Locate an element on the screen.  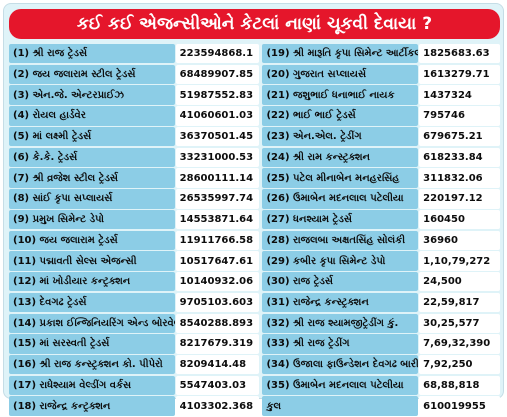
agency-name: (21) જશુભાઈ ધનાભાઈ નાયક is located at coordinates (340, 95).